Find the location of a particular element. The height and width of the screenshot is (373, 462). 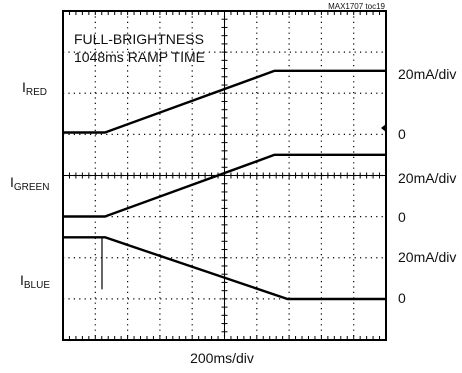

channel-label-green-sub: GREEN is located at coordinates (32, 187).